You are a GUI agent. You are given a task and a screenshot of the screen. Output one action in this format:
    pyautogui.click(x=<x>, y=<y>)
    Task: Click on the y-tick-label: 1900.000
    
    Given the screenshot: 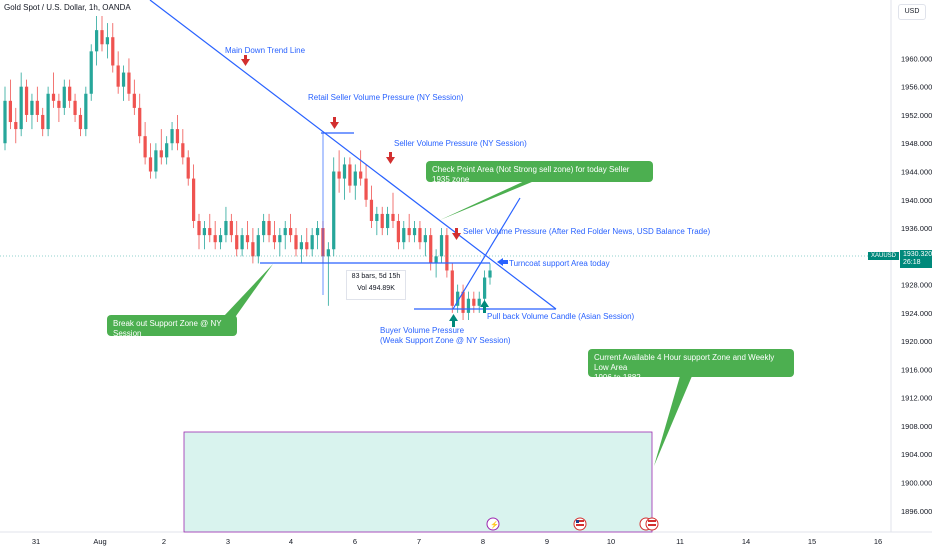 What is the action you would take?
    pyautogui.click(x=916, y=483)
    